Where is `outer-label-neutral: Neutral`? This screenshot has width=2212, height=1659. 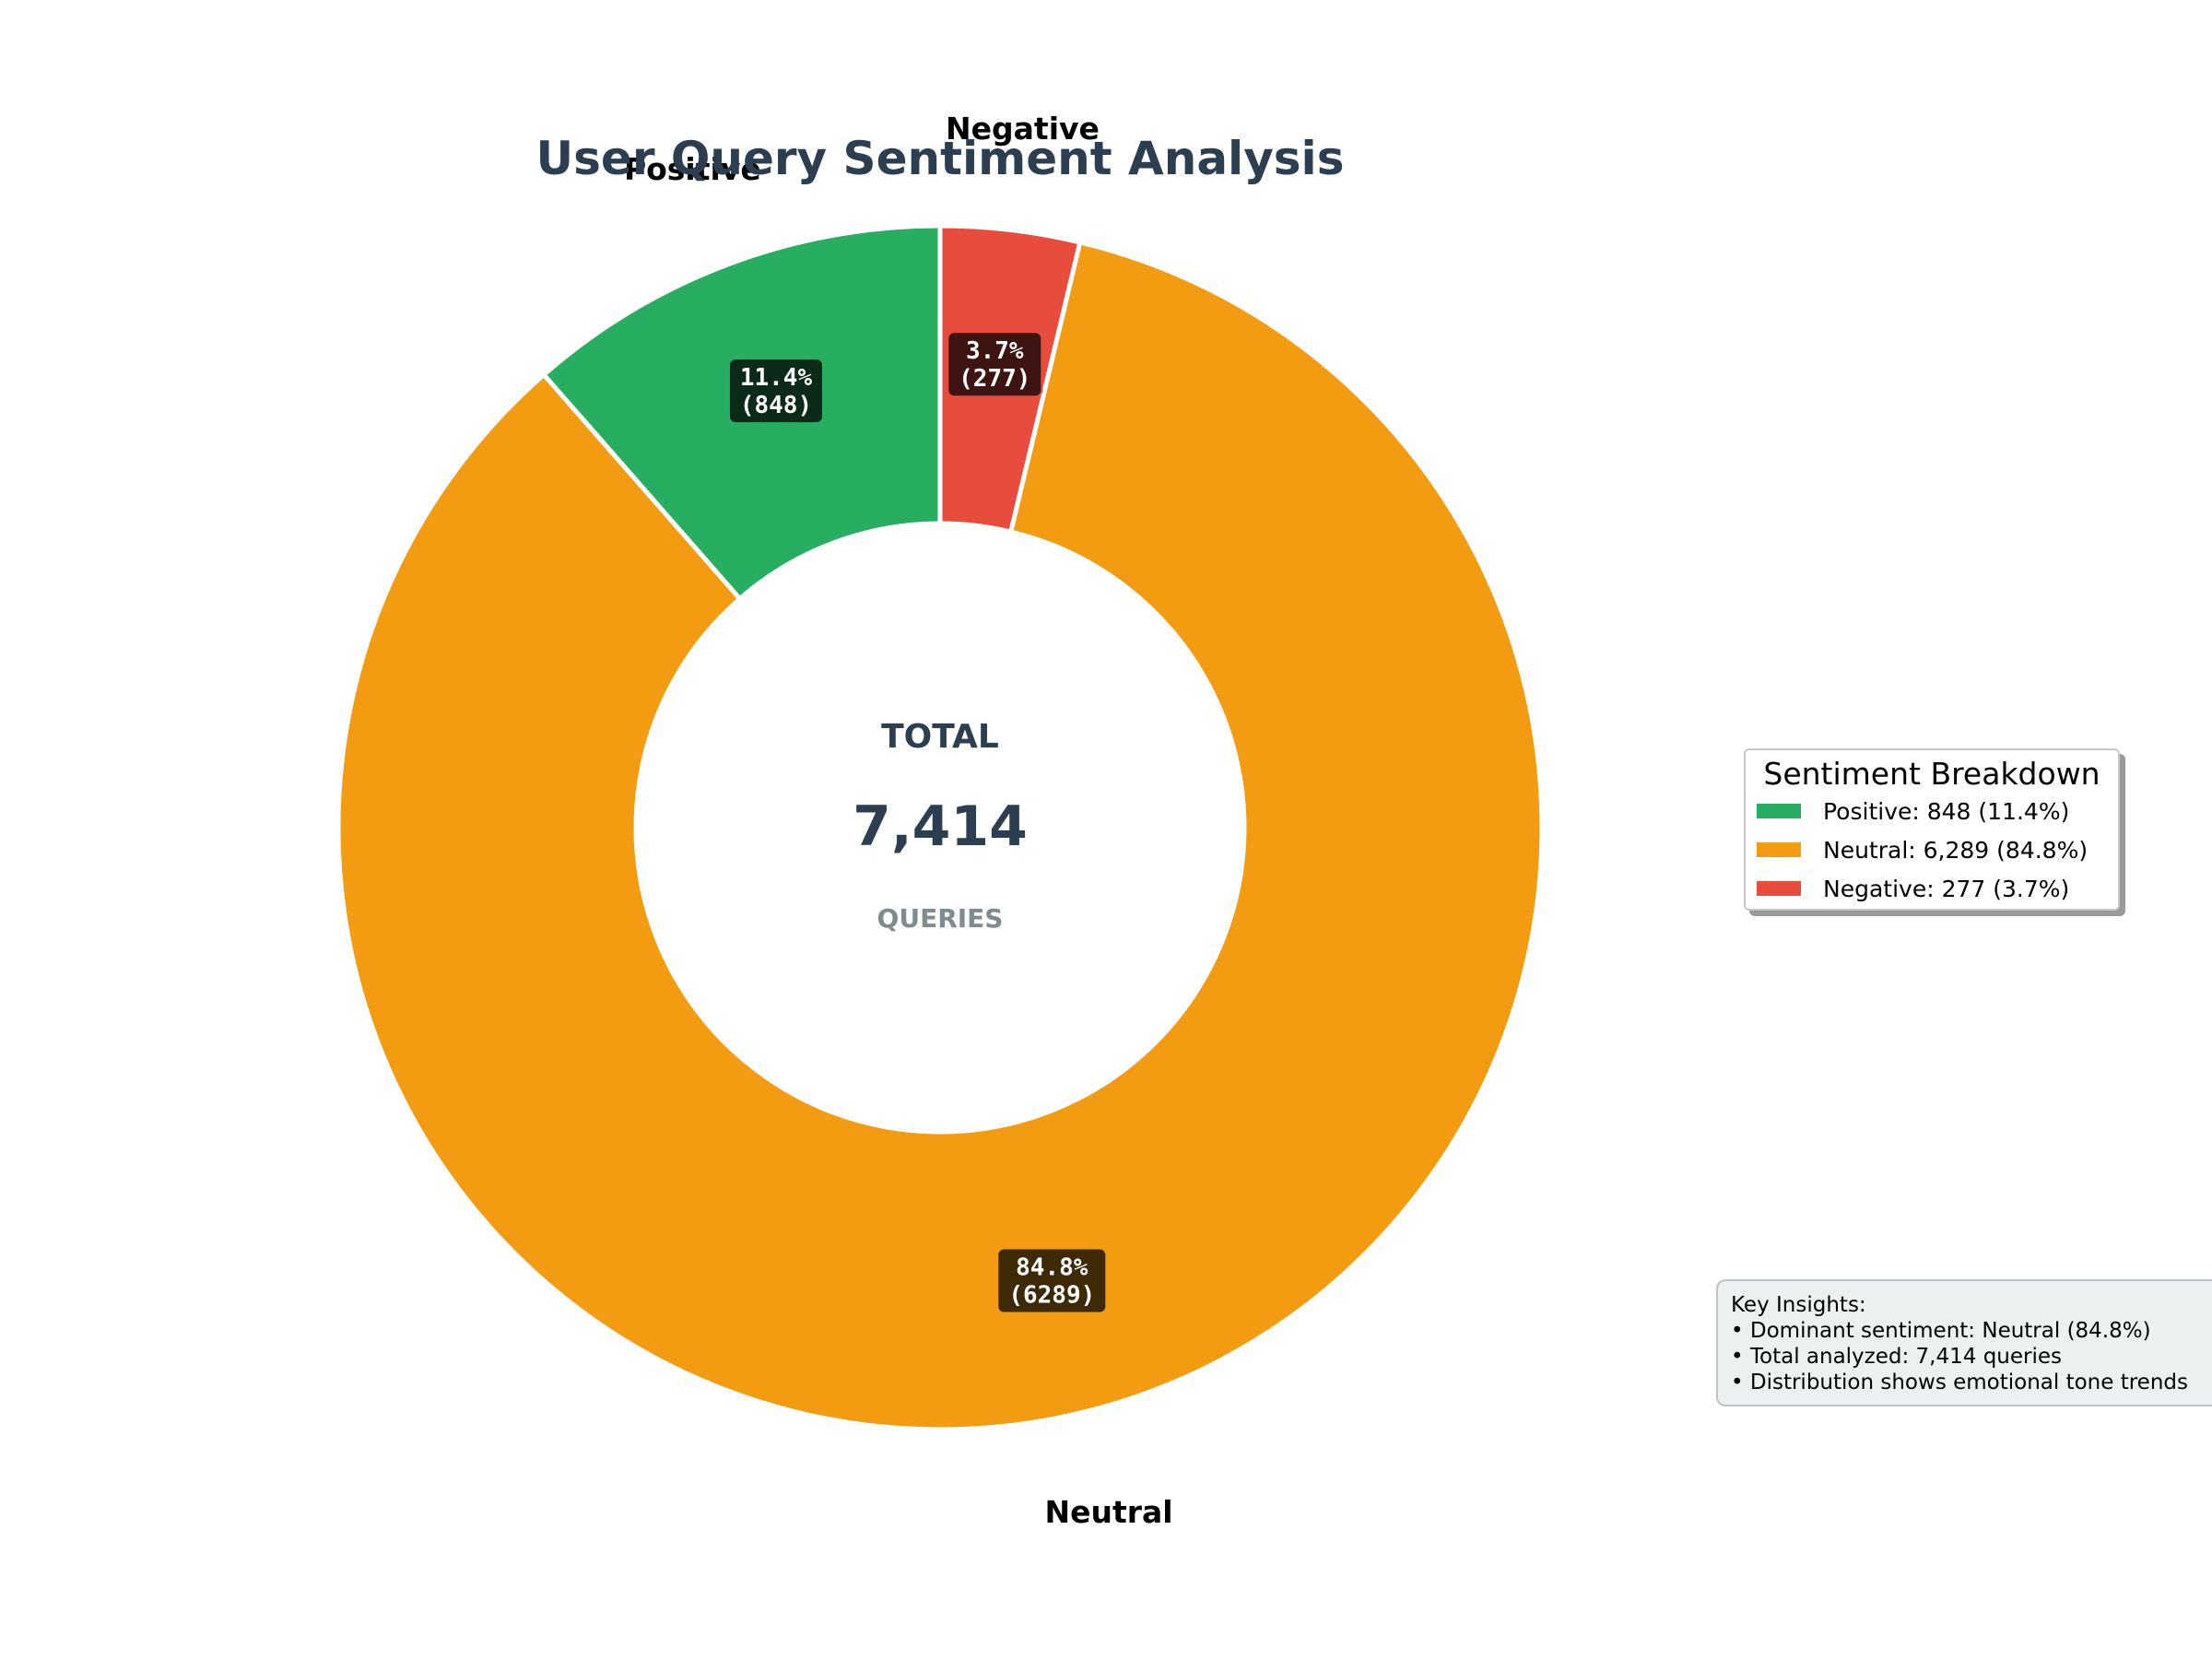
outer-label-neutral: Neutral is located at coordinates (1108, 1512).